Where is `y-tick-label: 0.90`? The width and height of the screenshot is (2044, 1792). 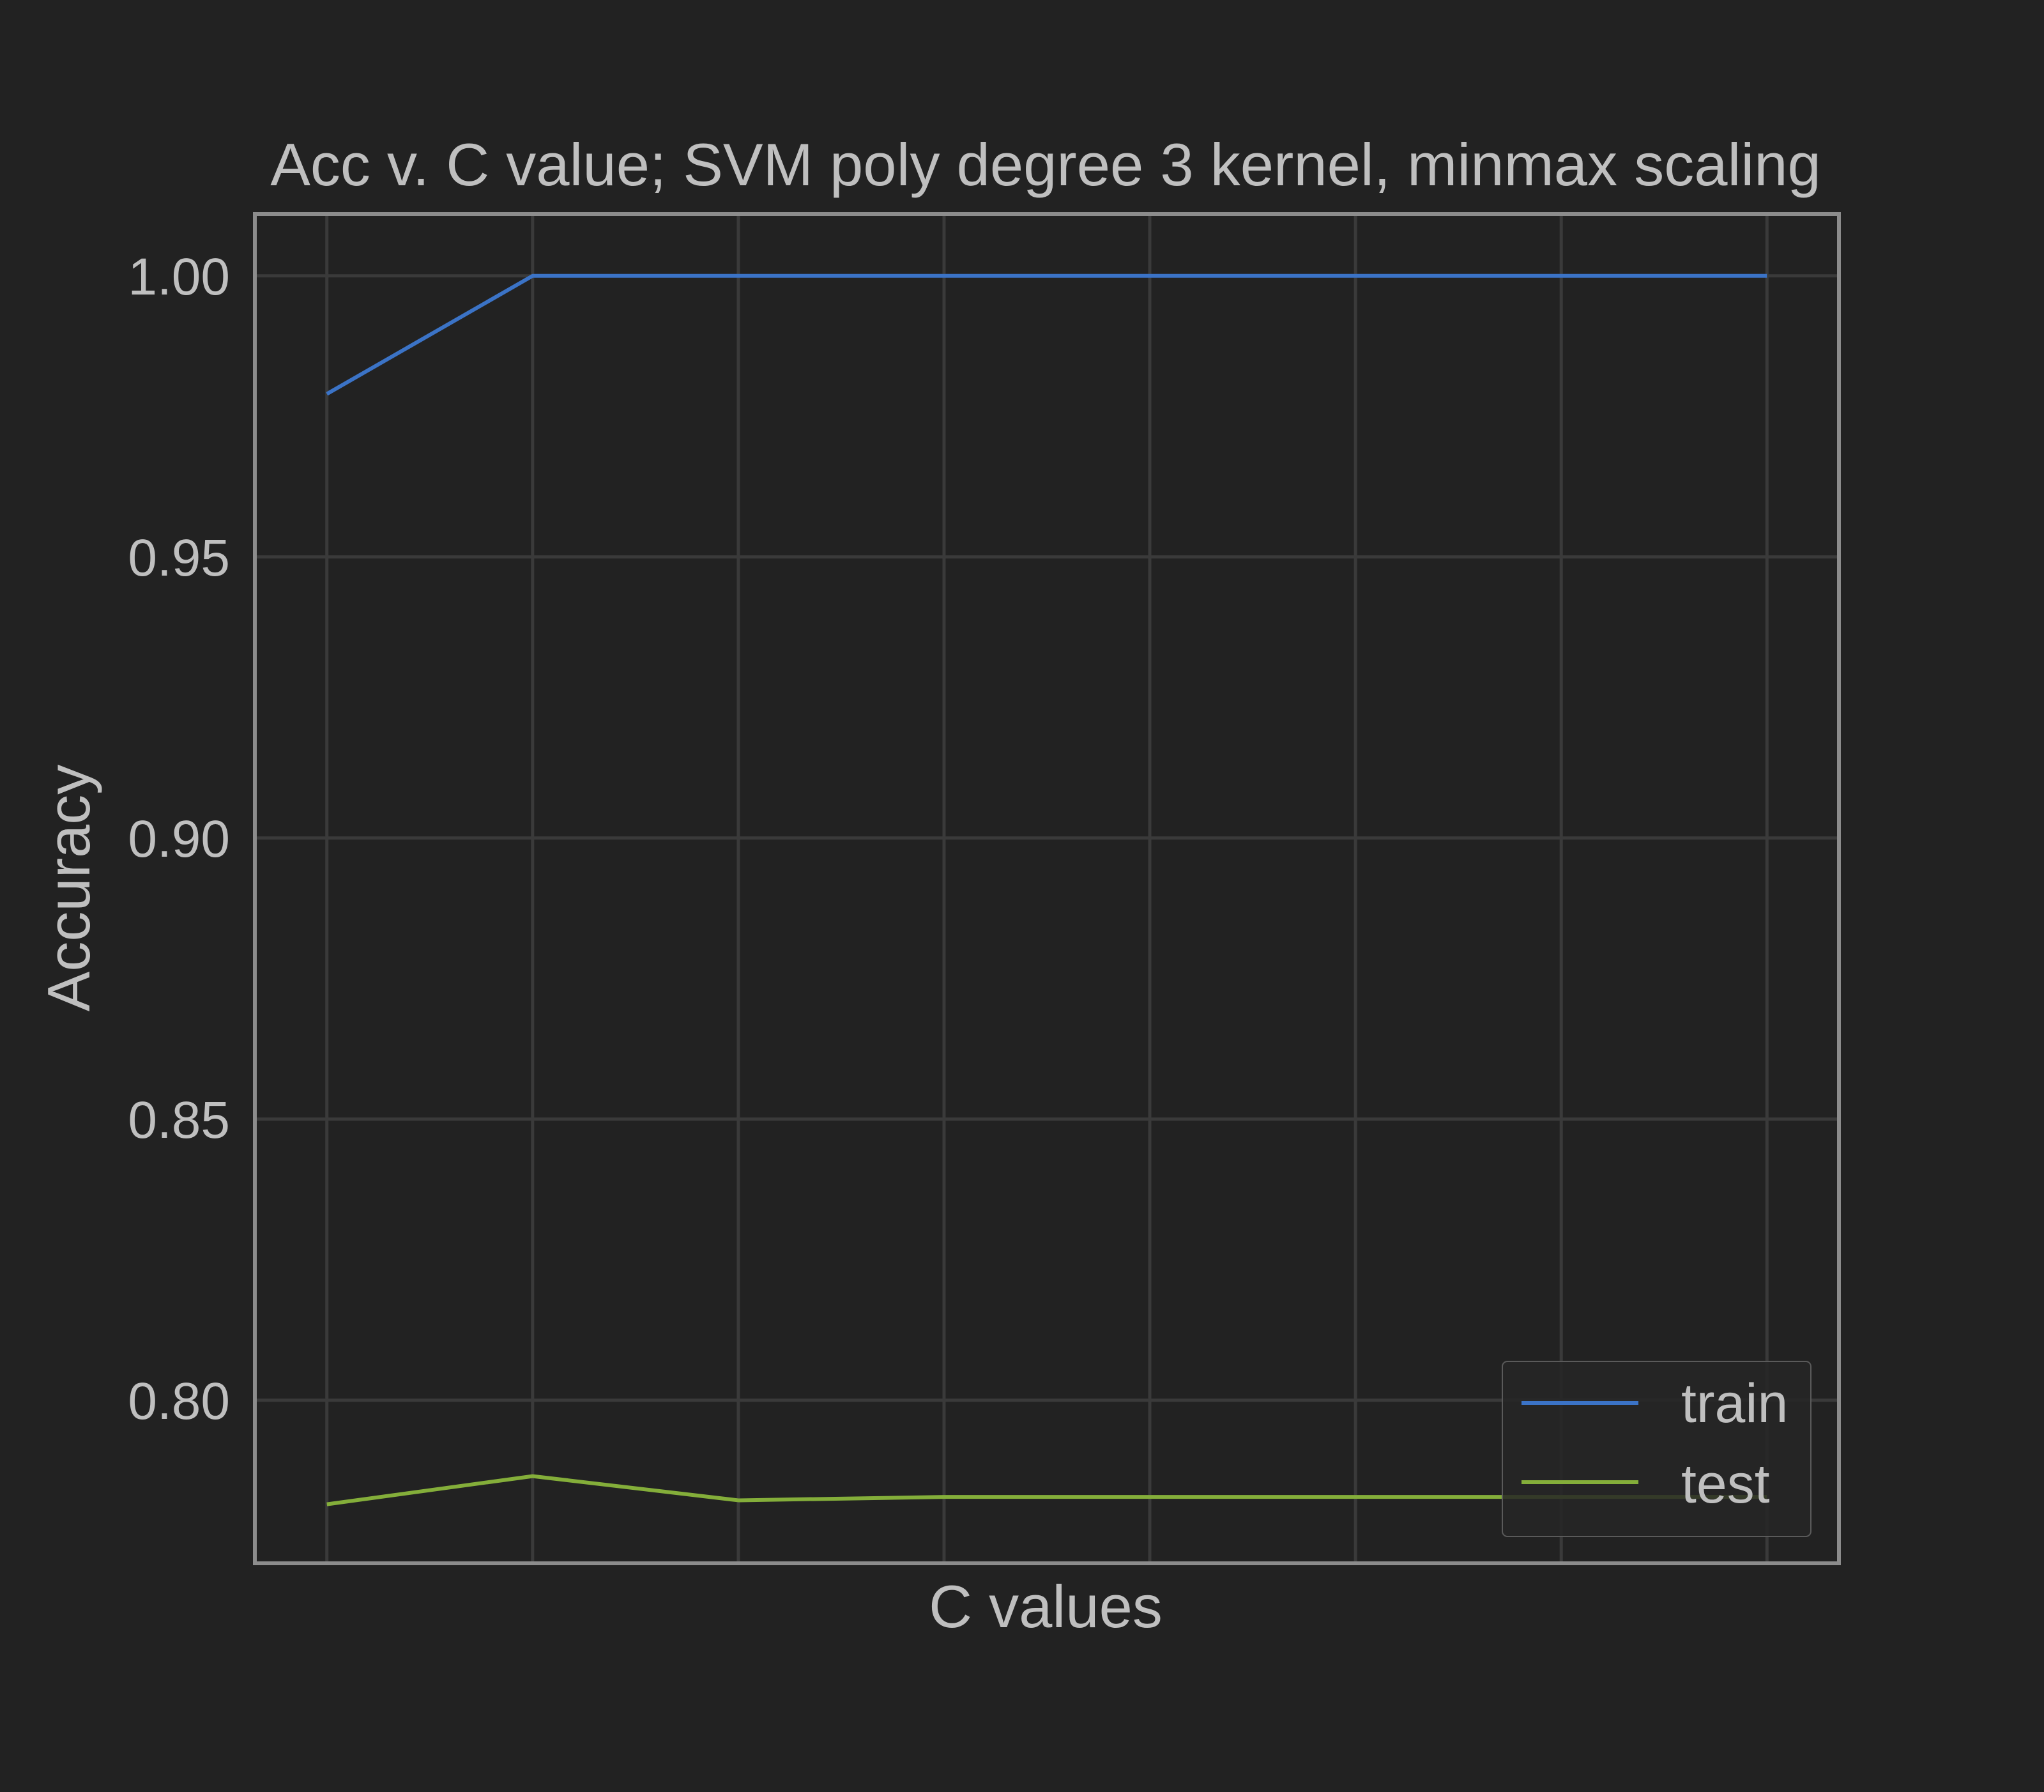 y-tick-label: 0.90 is located at coordinates (179, 839).